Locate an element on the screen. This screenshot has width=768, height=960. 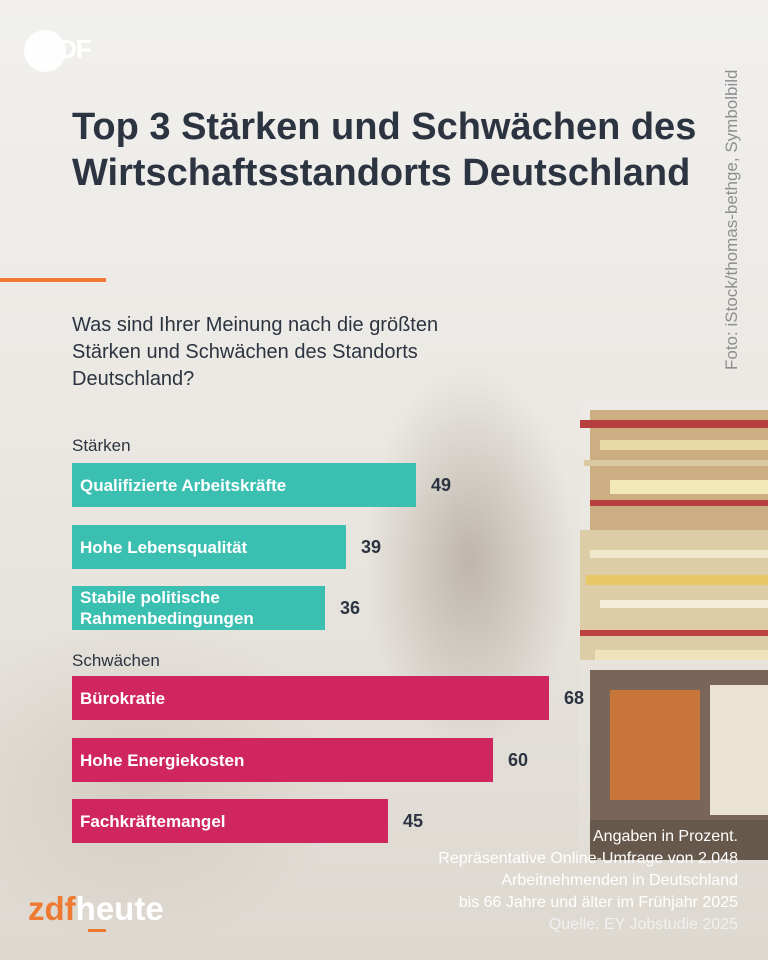
bar-value: 39 is located at coordinates (371, 547).